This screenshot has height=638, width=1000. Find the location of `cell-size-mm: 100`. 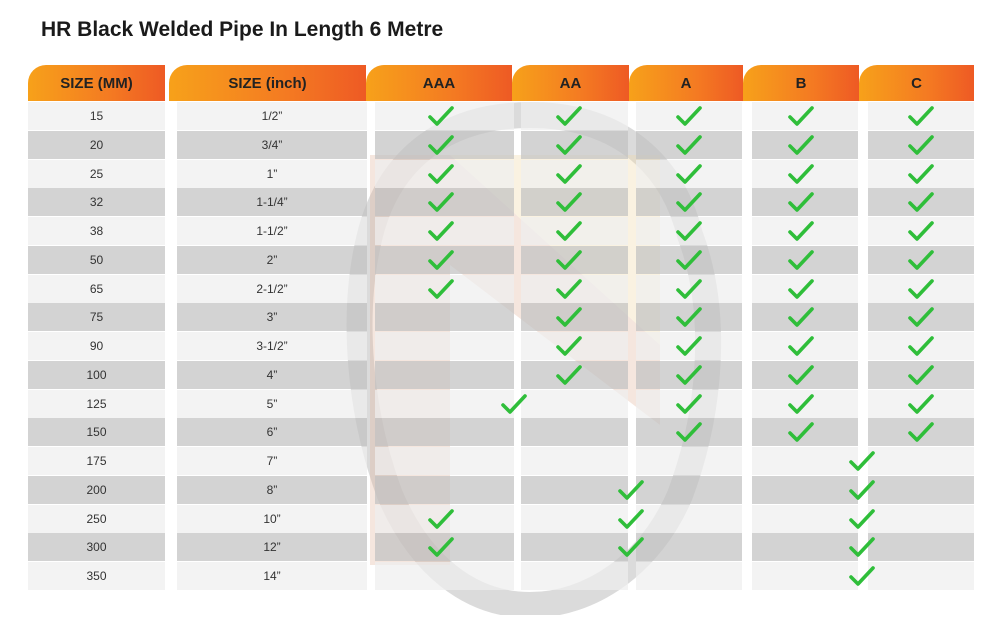

cell-size-mm: 100 is located at coordinates (96, 374).